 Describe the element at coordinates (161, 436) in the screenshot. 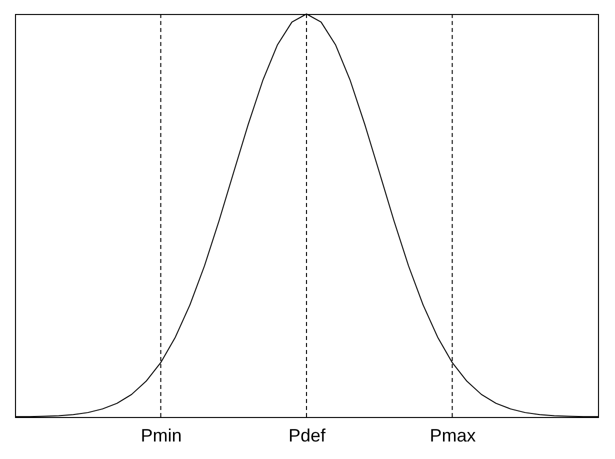

I see `x-tick-label: Pmin` at that location.